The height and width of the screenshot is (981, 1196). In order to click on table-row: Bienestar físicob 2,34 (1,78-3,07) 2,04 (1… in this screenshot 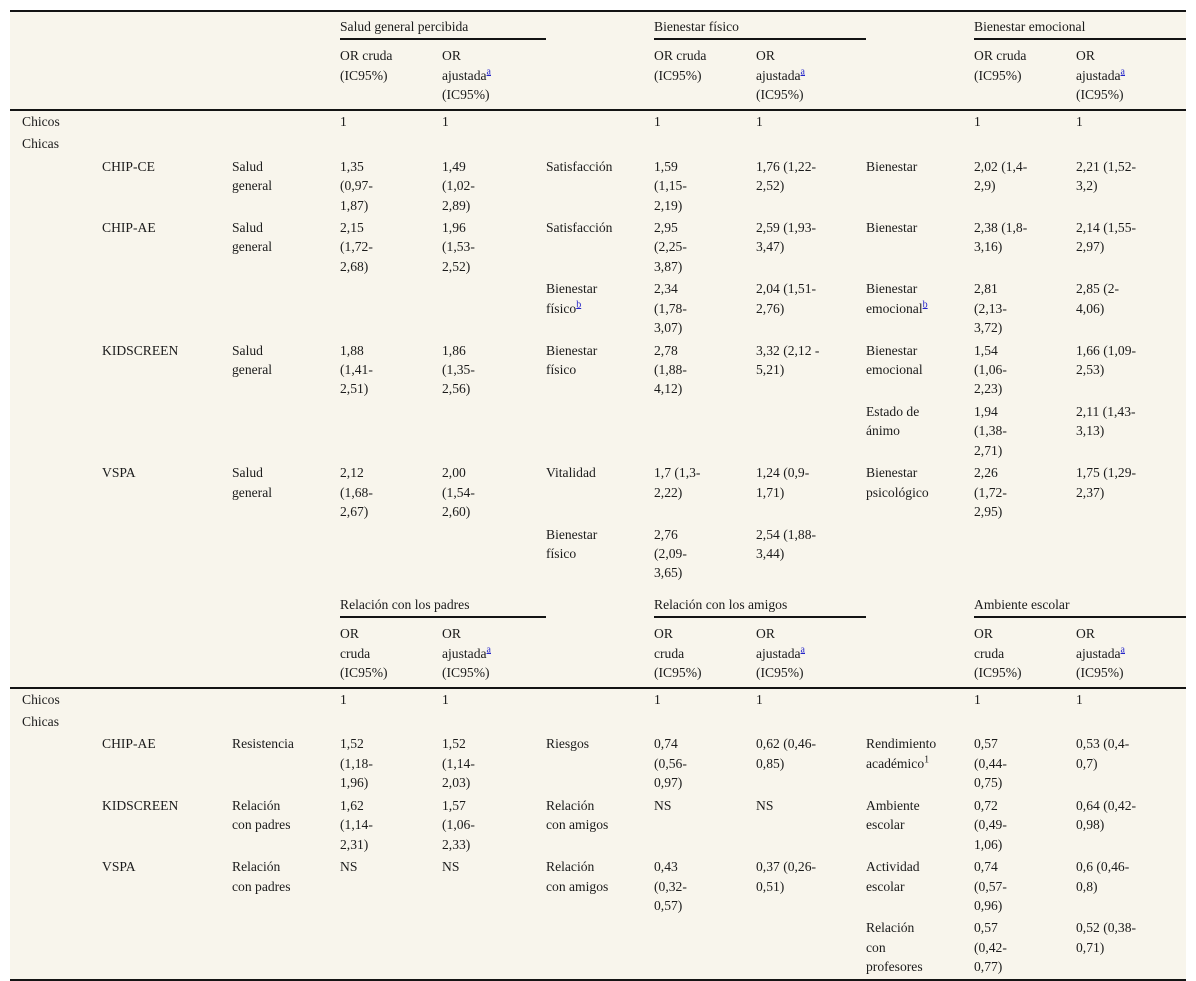, I will do `click(598, 308)`.